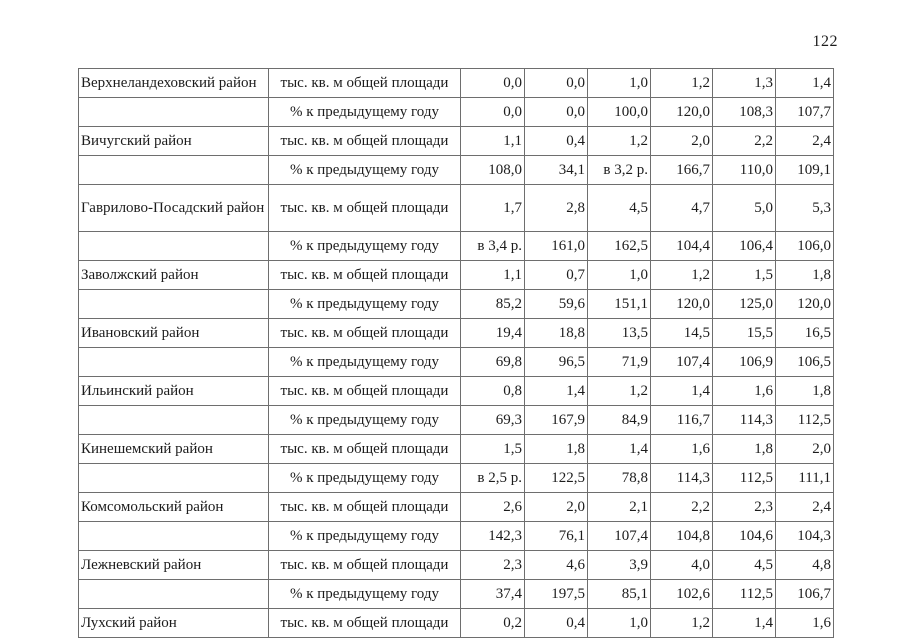 This screenshot has width=905, height=640. What do you see at coordinates (681, 246) in the screenshot?
I see `value-cell: 104,4` at bounding box center [681, 246].